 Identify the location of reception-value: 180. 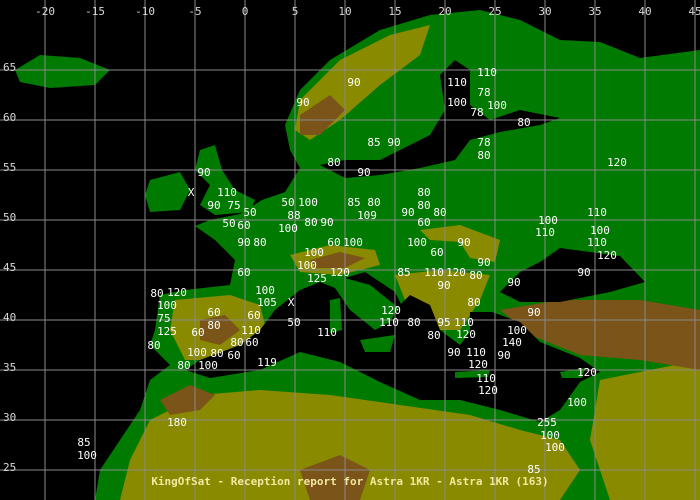
(177, 422).